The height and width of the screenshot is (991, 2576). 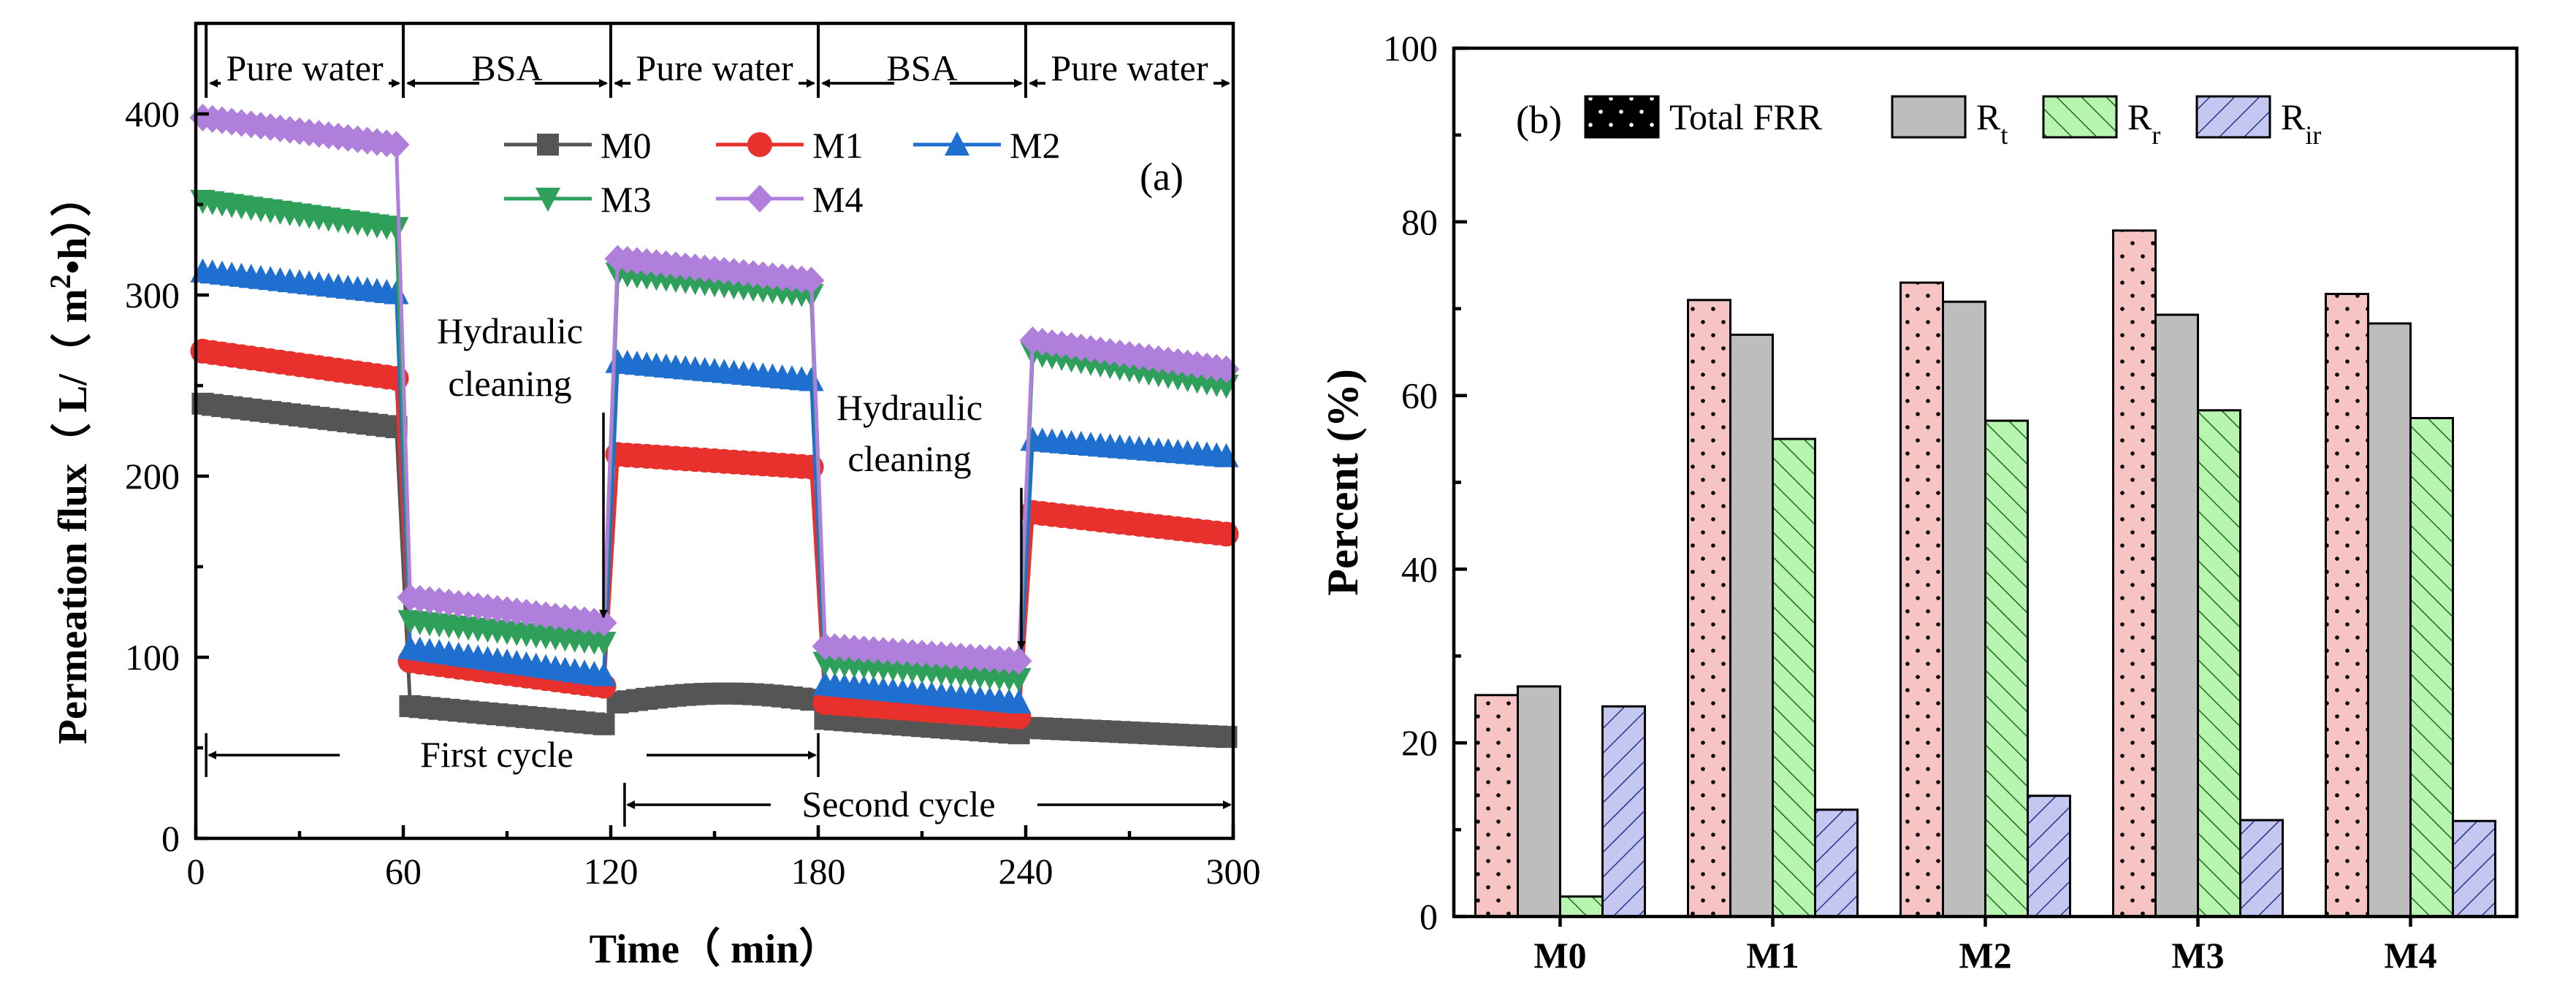 What do you see at coordinates (1410, 48) in the screenshot?
I see `y-tick-label-b: 100` at bounding box center [1410, 48].